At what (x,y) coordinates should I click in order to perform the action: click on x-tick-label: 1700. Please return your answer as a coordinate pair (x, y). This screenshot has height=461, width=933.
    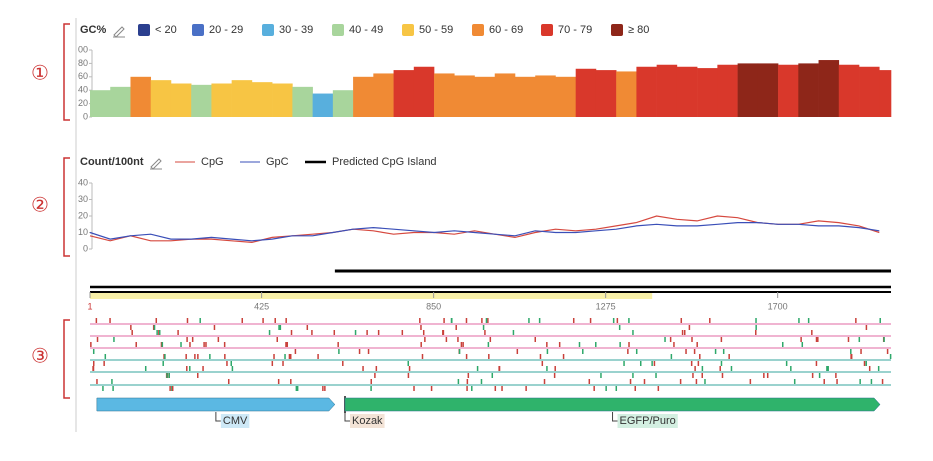
    Looking at the image, I should click on (778, 306).